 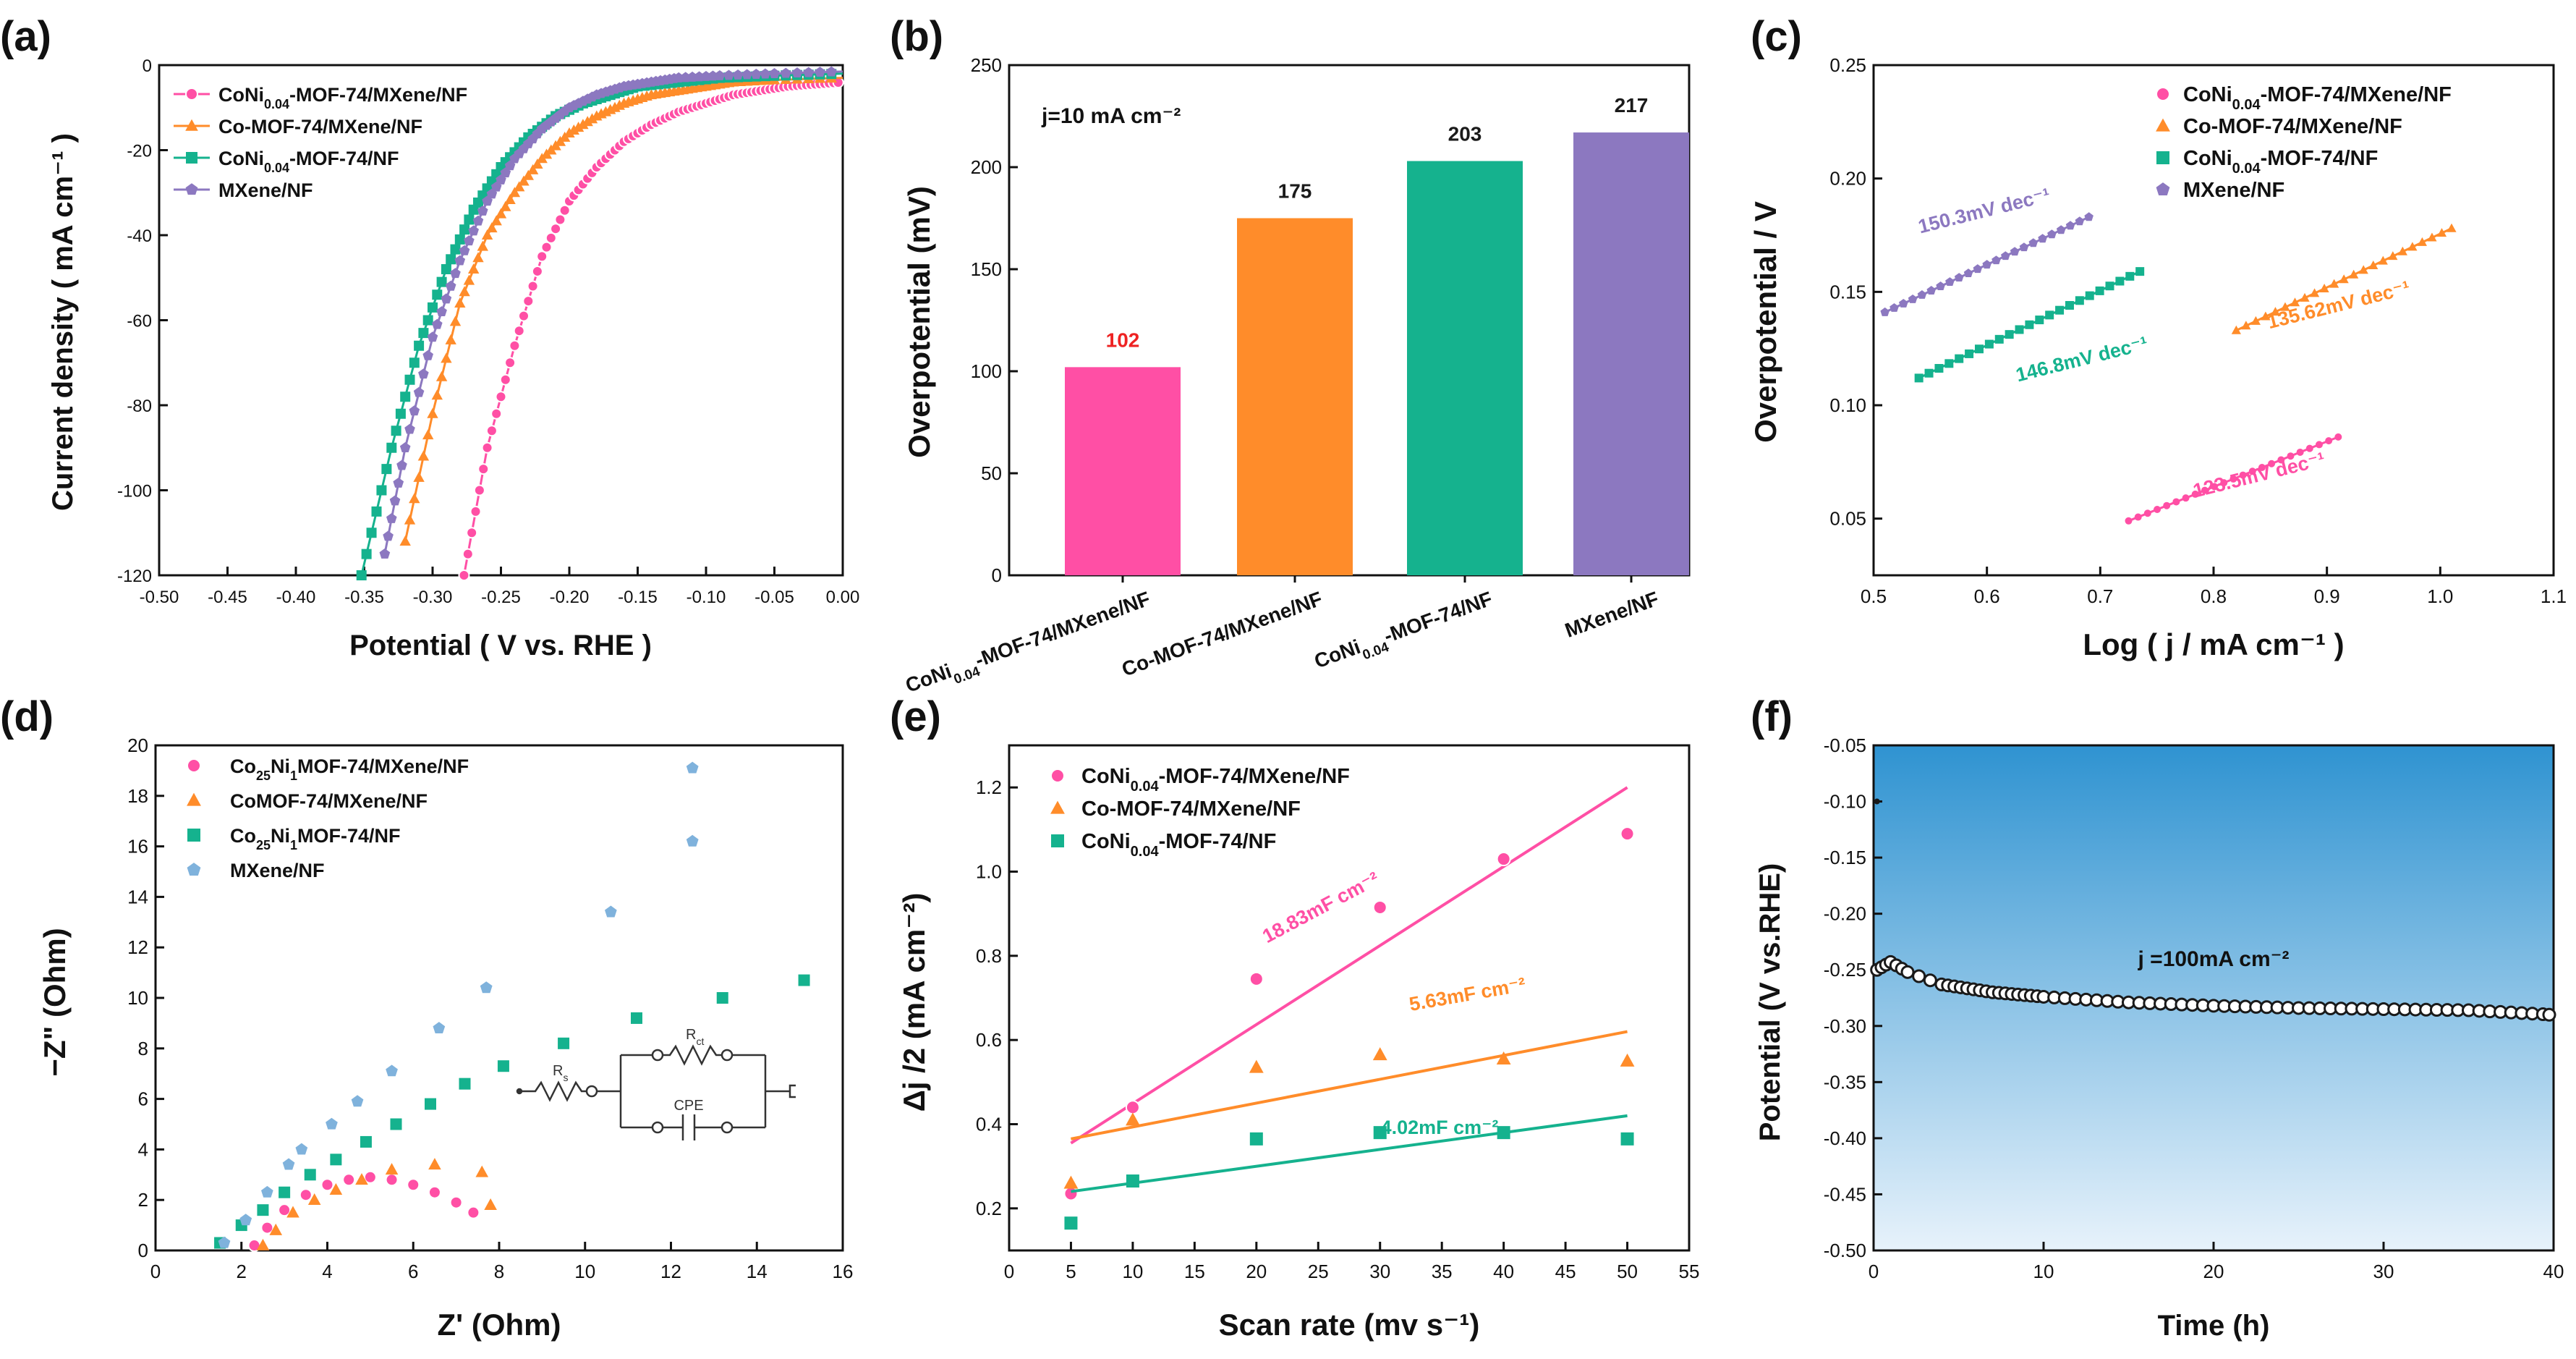 What do you see at coordinates (137, 847) in the screenshot?
I see `y-tick-label: 16` at bounding box center [137, 847].